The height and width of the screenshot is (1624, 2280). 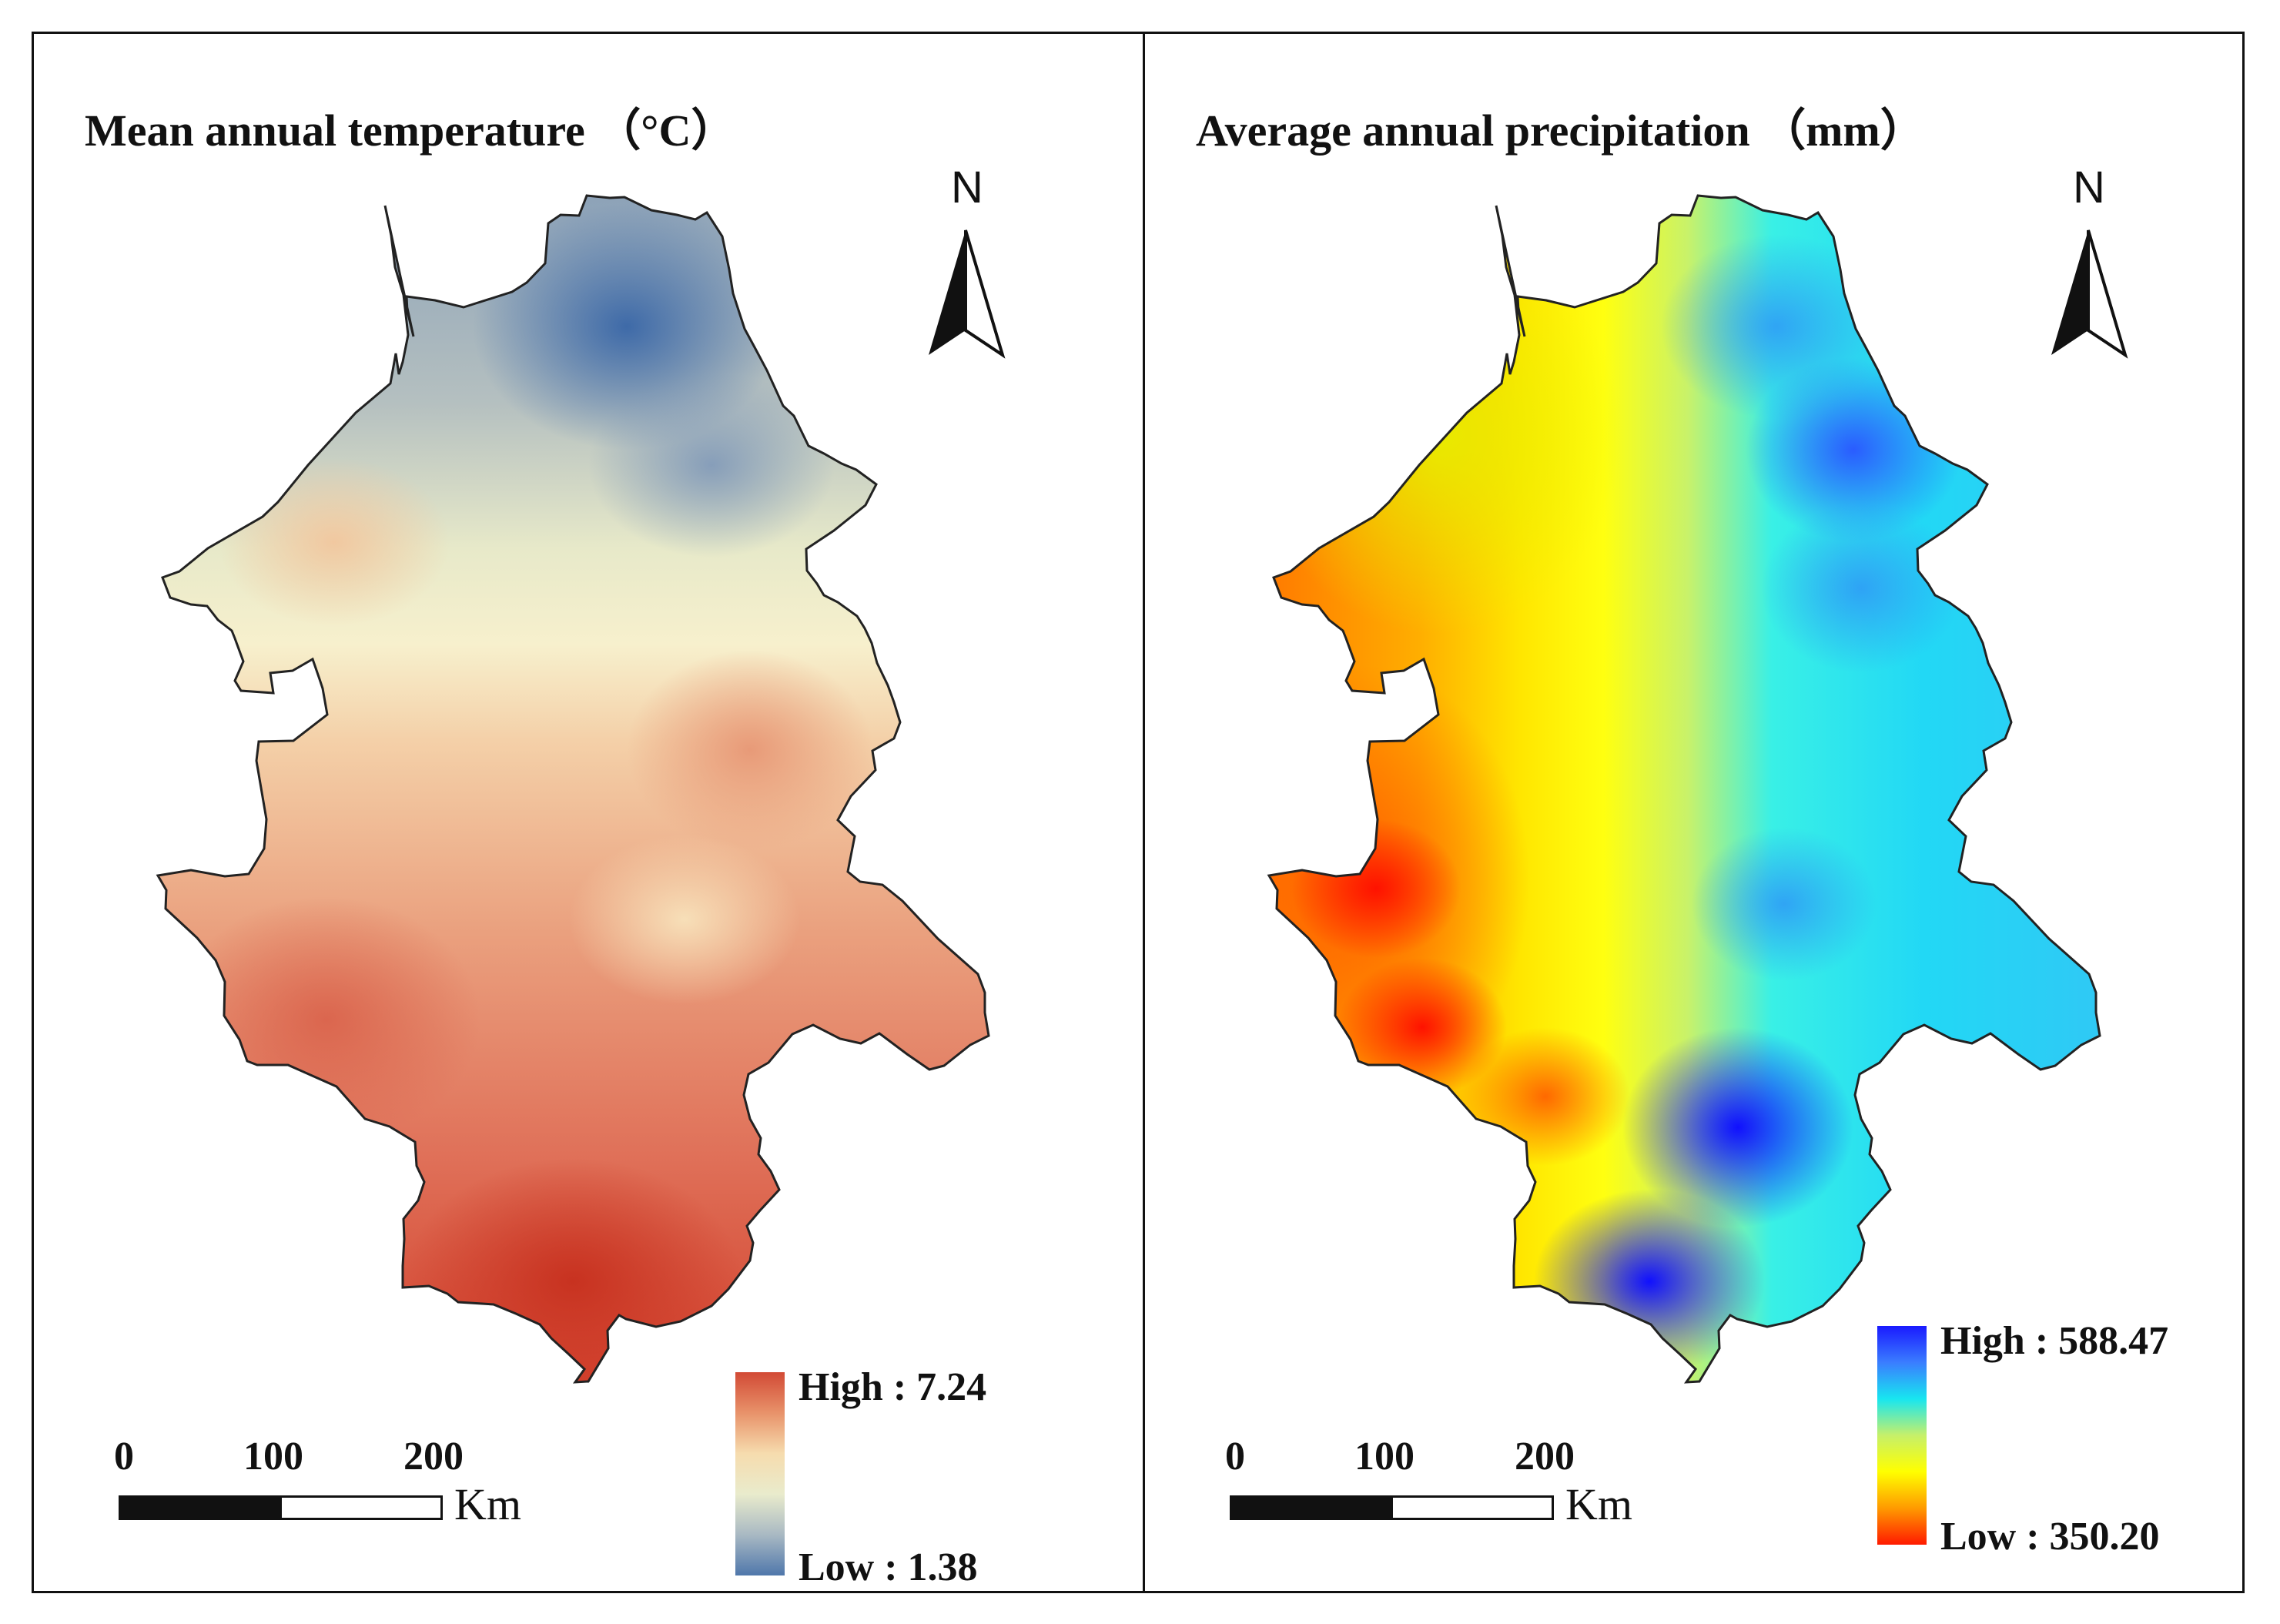 What do you see at coordinates (2054, 1341) in the screenshot?
I see `legend-high-label: High : 588.47` at bounding box center [2054, 1341].